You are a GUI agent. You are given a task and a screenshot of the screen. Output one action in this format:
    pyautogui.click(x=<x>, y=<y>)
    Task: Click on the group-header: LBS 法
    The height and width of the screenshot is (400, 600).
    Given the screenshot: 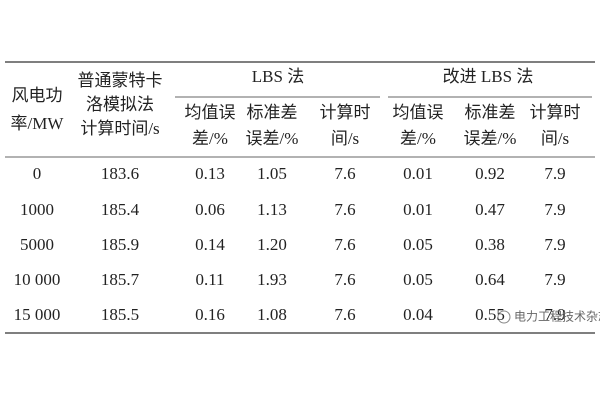 What is the action you would take?
    pyautogui.click(x=278, y=76)
    